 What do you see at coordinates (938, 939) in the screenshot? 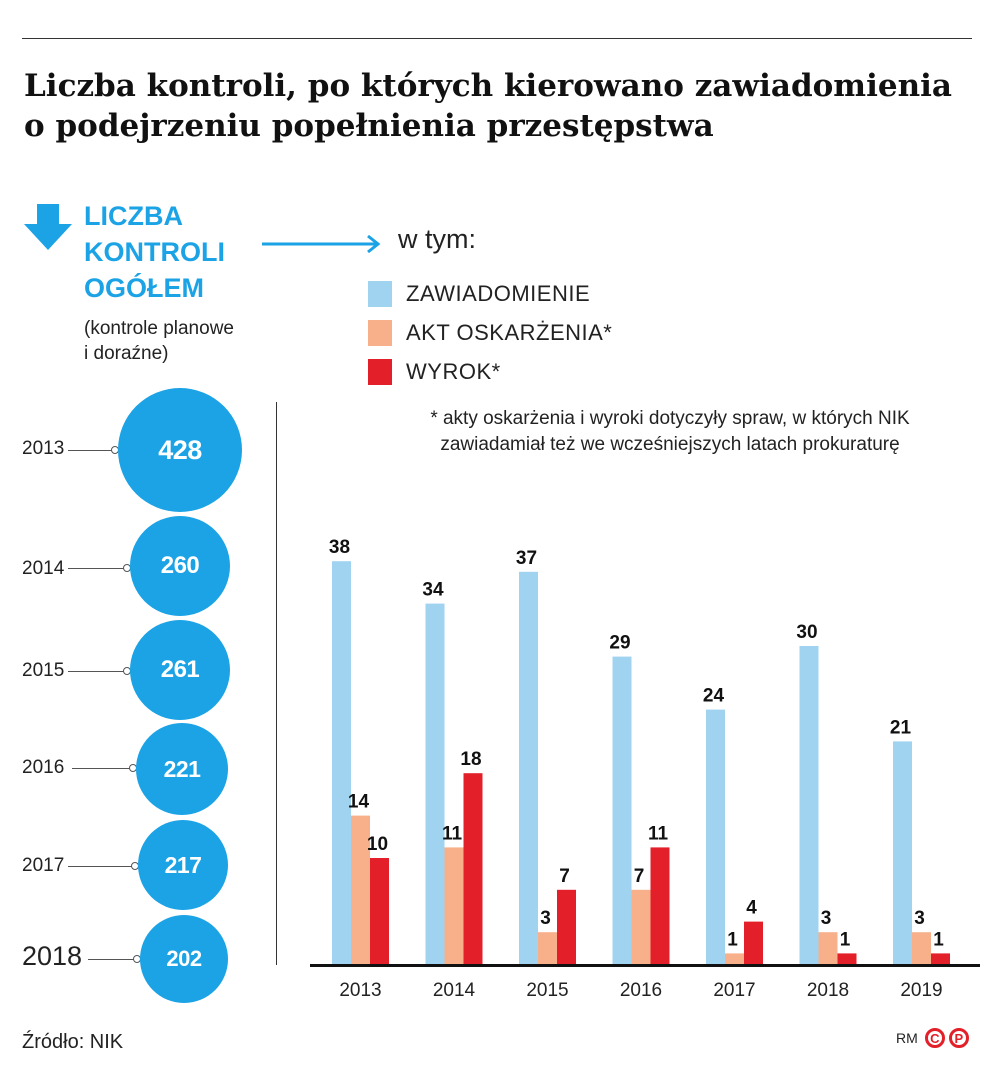
I see `value-label-wyrok-2019: 1` at bounding box center [938, 939].